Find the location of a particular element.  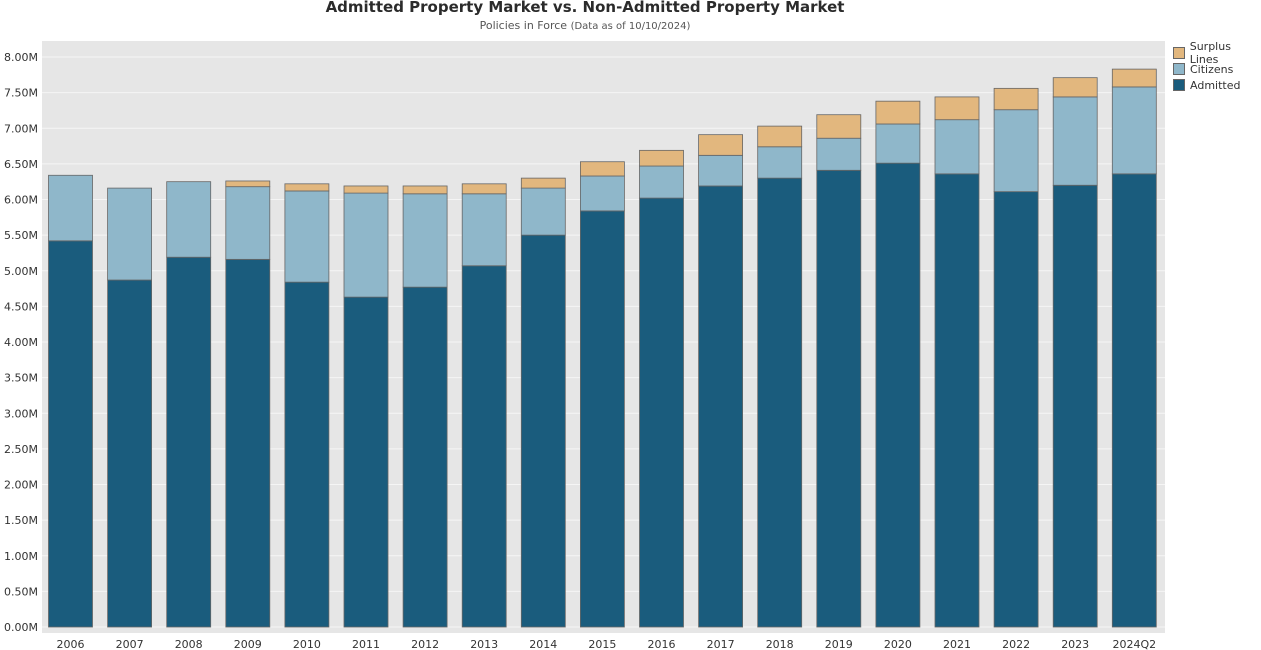

bar-stack-2017 is located at coordinates (720, 381).